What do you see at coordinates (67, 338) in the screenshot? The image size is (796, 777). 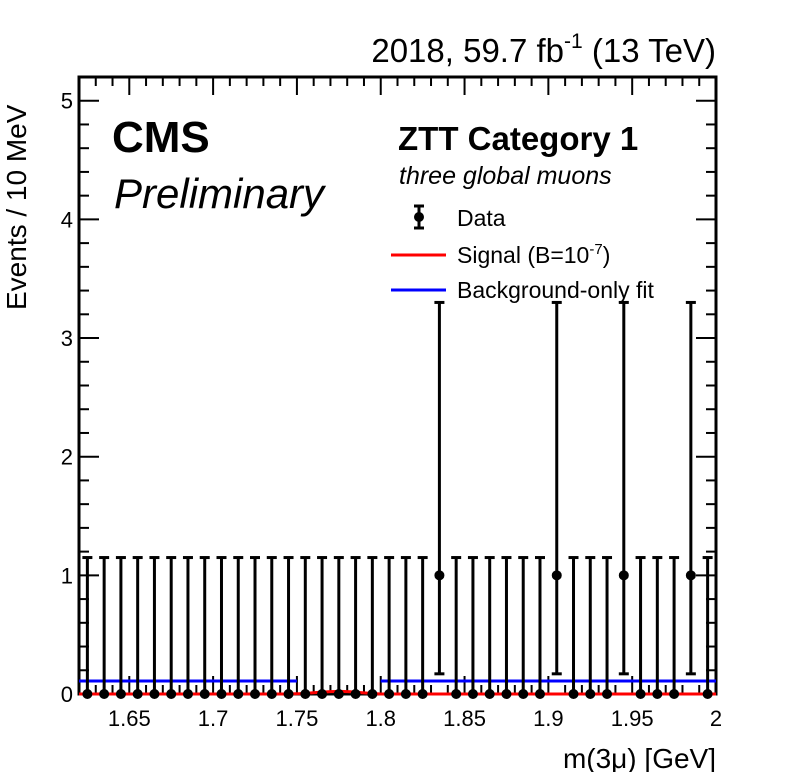 I see `y-tick-label: 3` at bounding box center [67, 338].